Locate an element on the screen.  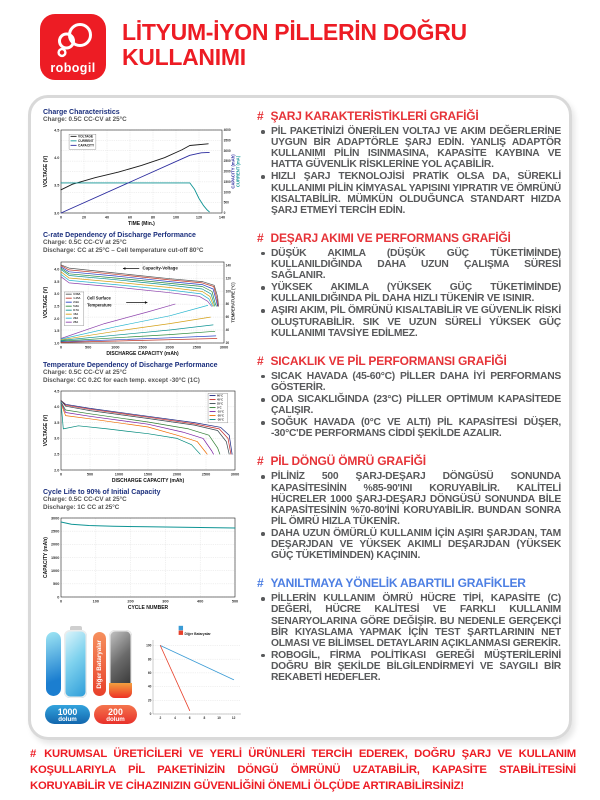
svg-text: 200 is located at coordinates (130, 602).